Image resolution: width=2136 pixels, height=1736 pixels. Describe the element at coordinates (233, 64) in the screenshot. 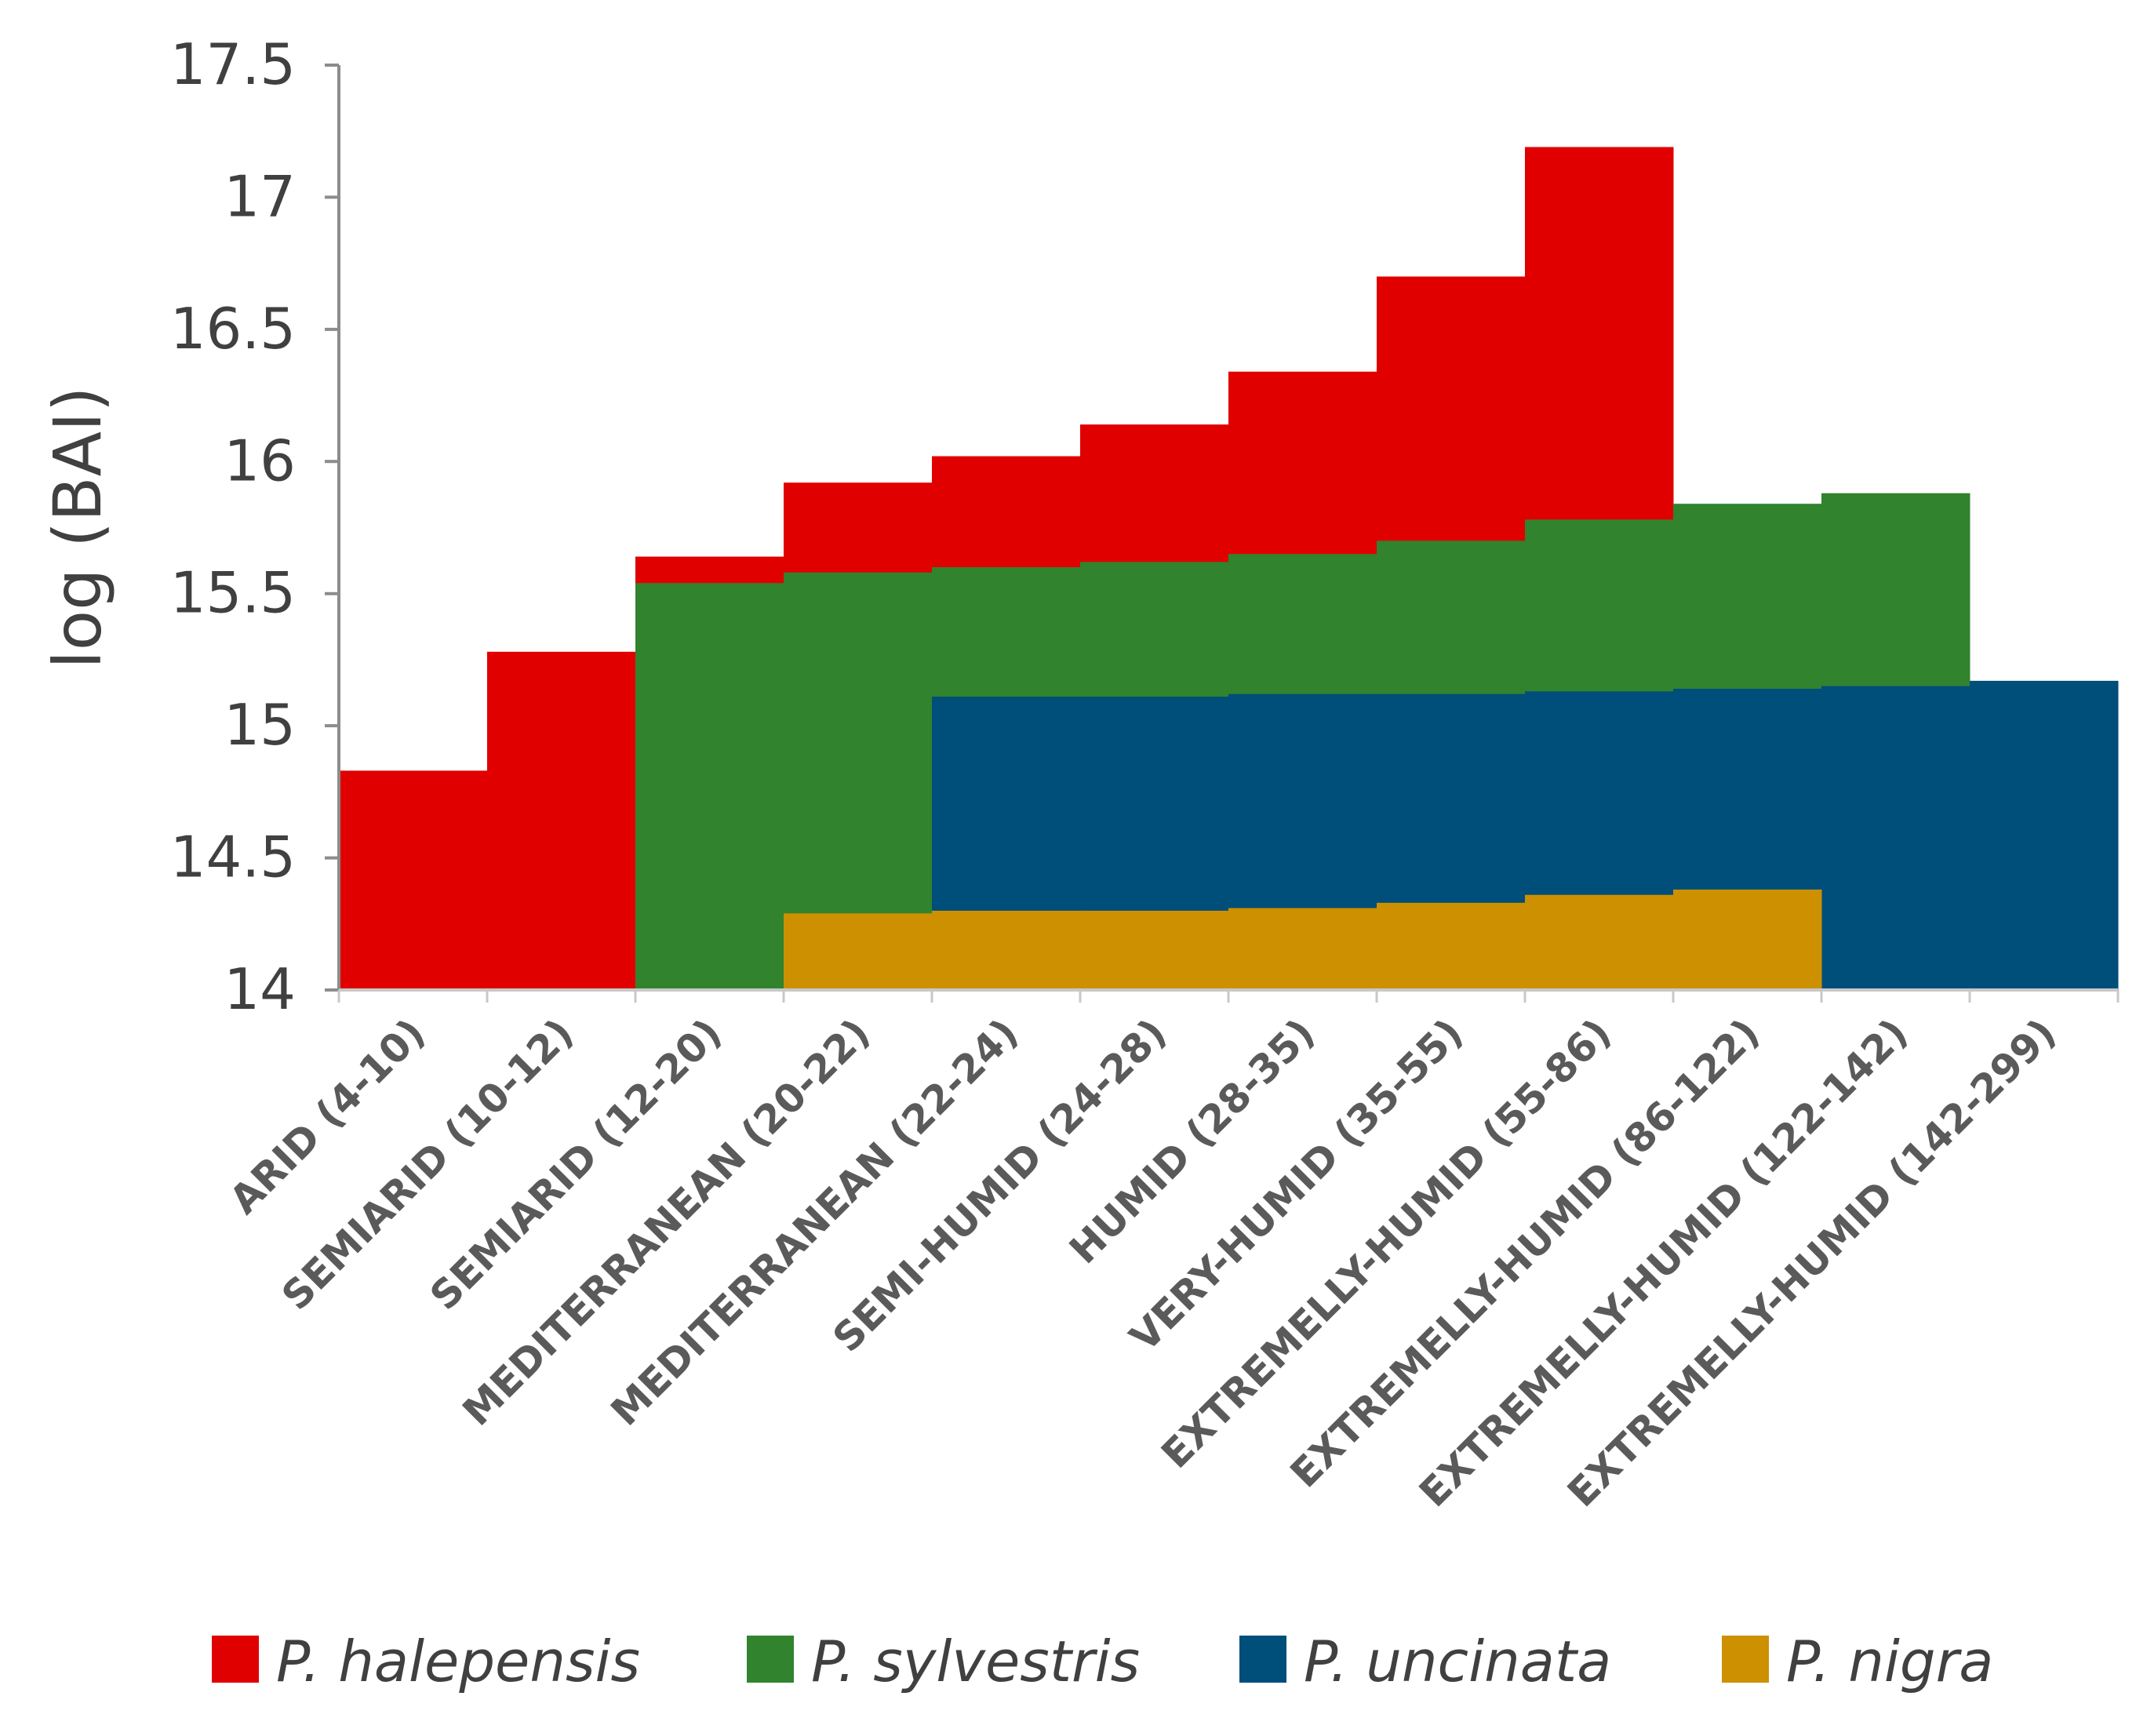

I see `y-tick-label: 17.5` at that location.